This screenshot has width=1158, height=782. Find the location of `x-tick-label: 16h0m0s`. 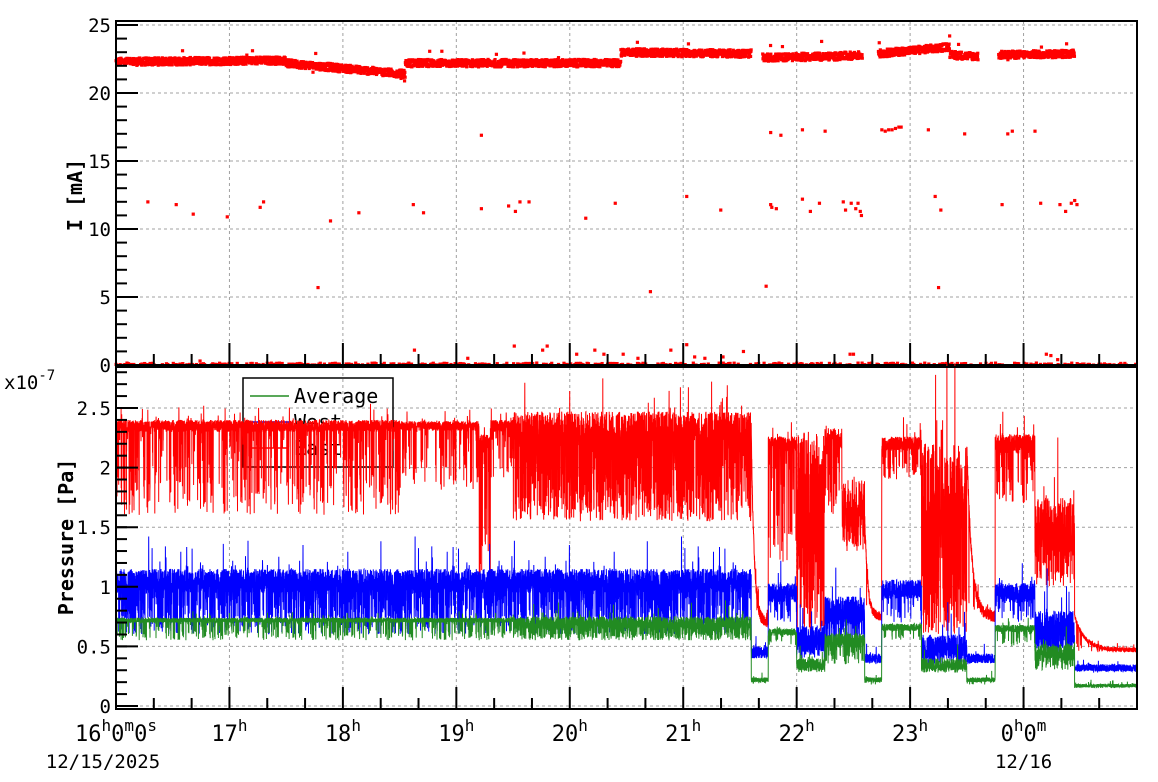

x-tick-label: 16h0m0s is located at coordinates (116, 731).